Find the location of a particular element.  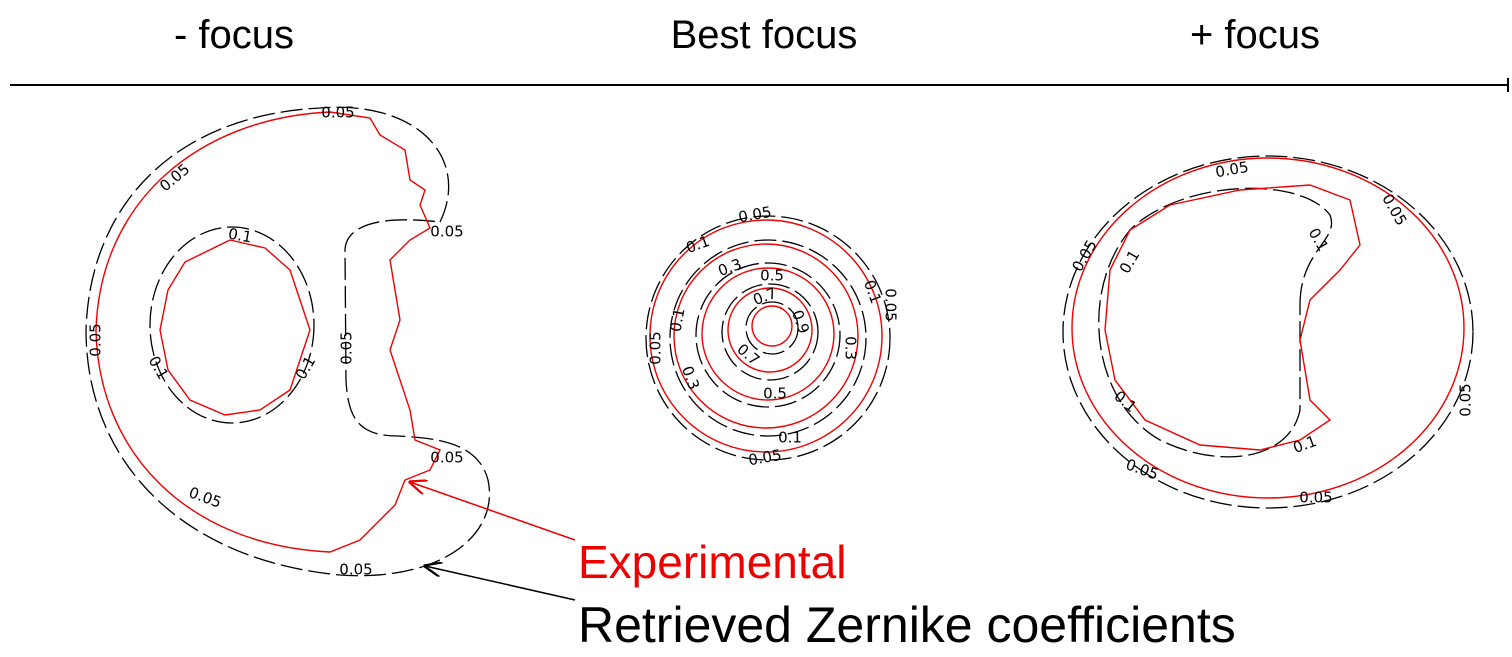

legend-retrieved: Retrieved Zernike coefficients is located at coordinates (907, 625).